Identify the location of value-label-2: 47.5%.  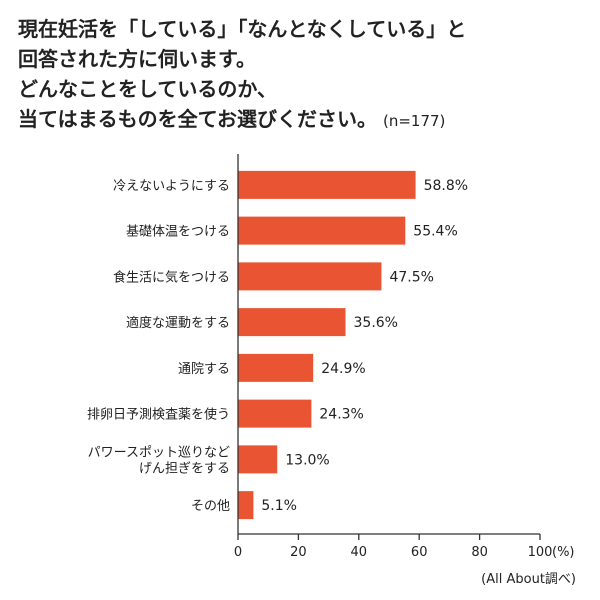
(411, 277).